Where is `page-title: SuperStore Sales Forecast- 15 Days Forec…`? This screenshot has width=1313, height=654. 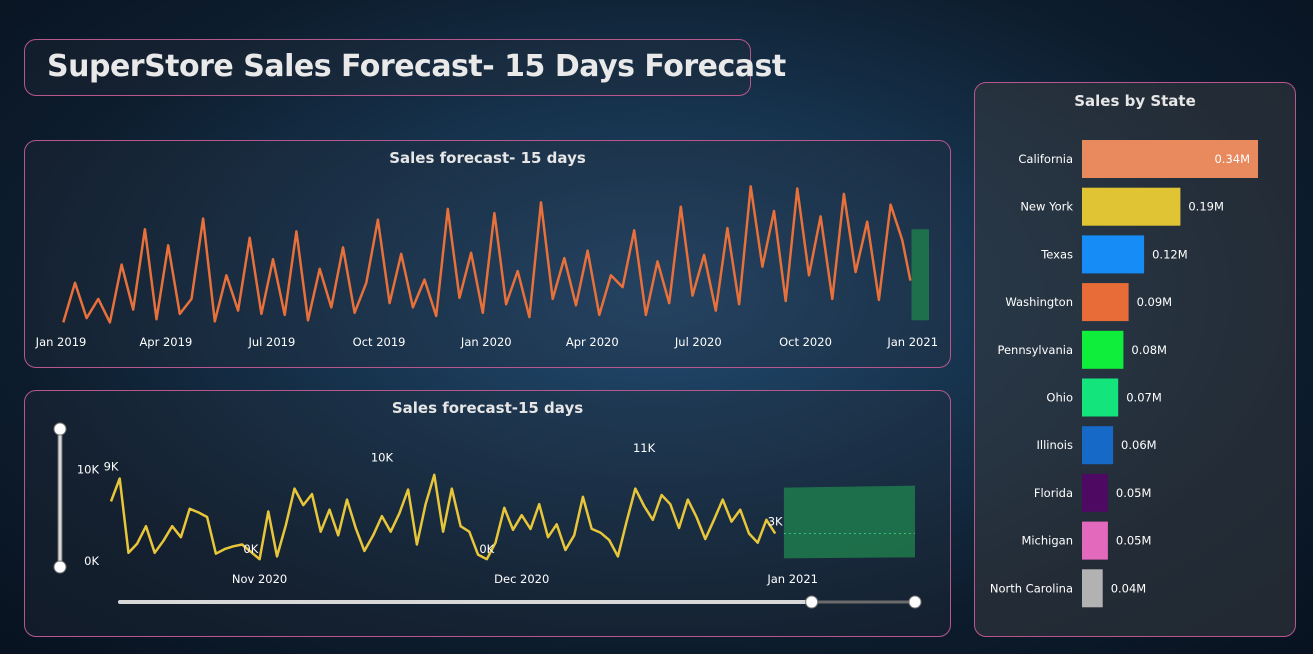
page-title: SuperStore Sales Forecast- 15 Days Forec… is located at coordinates (416, 66).